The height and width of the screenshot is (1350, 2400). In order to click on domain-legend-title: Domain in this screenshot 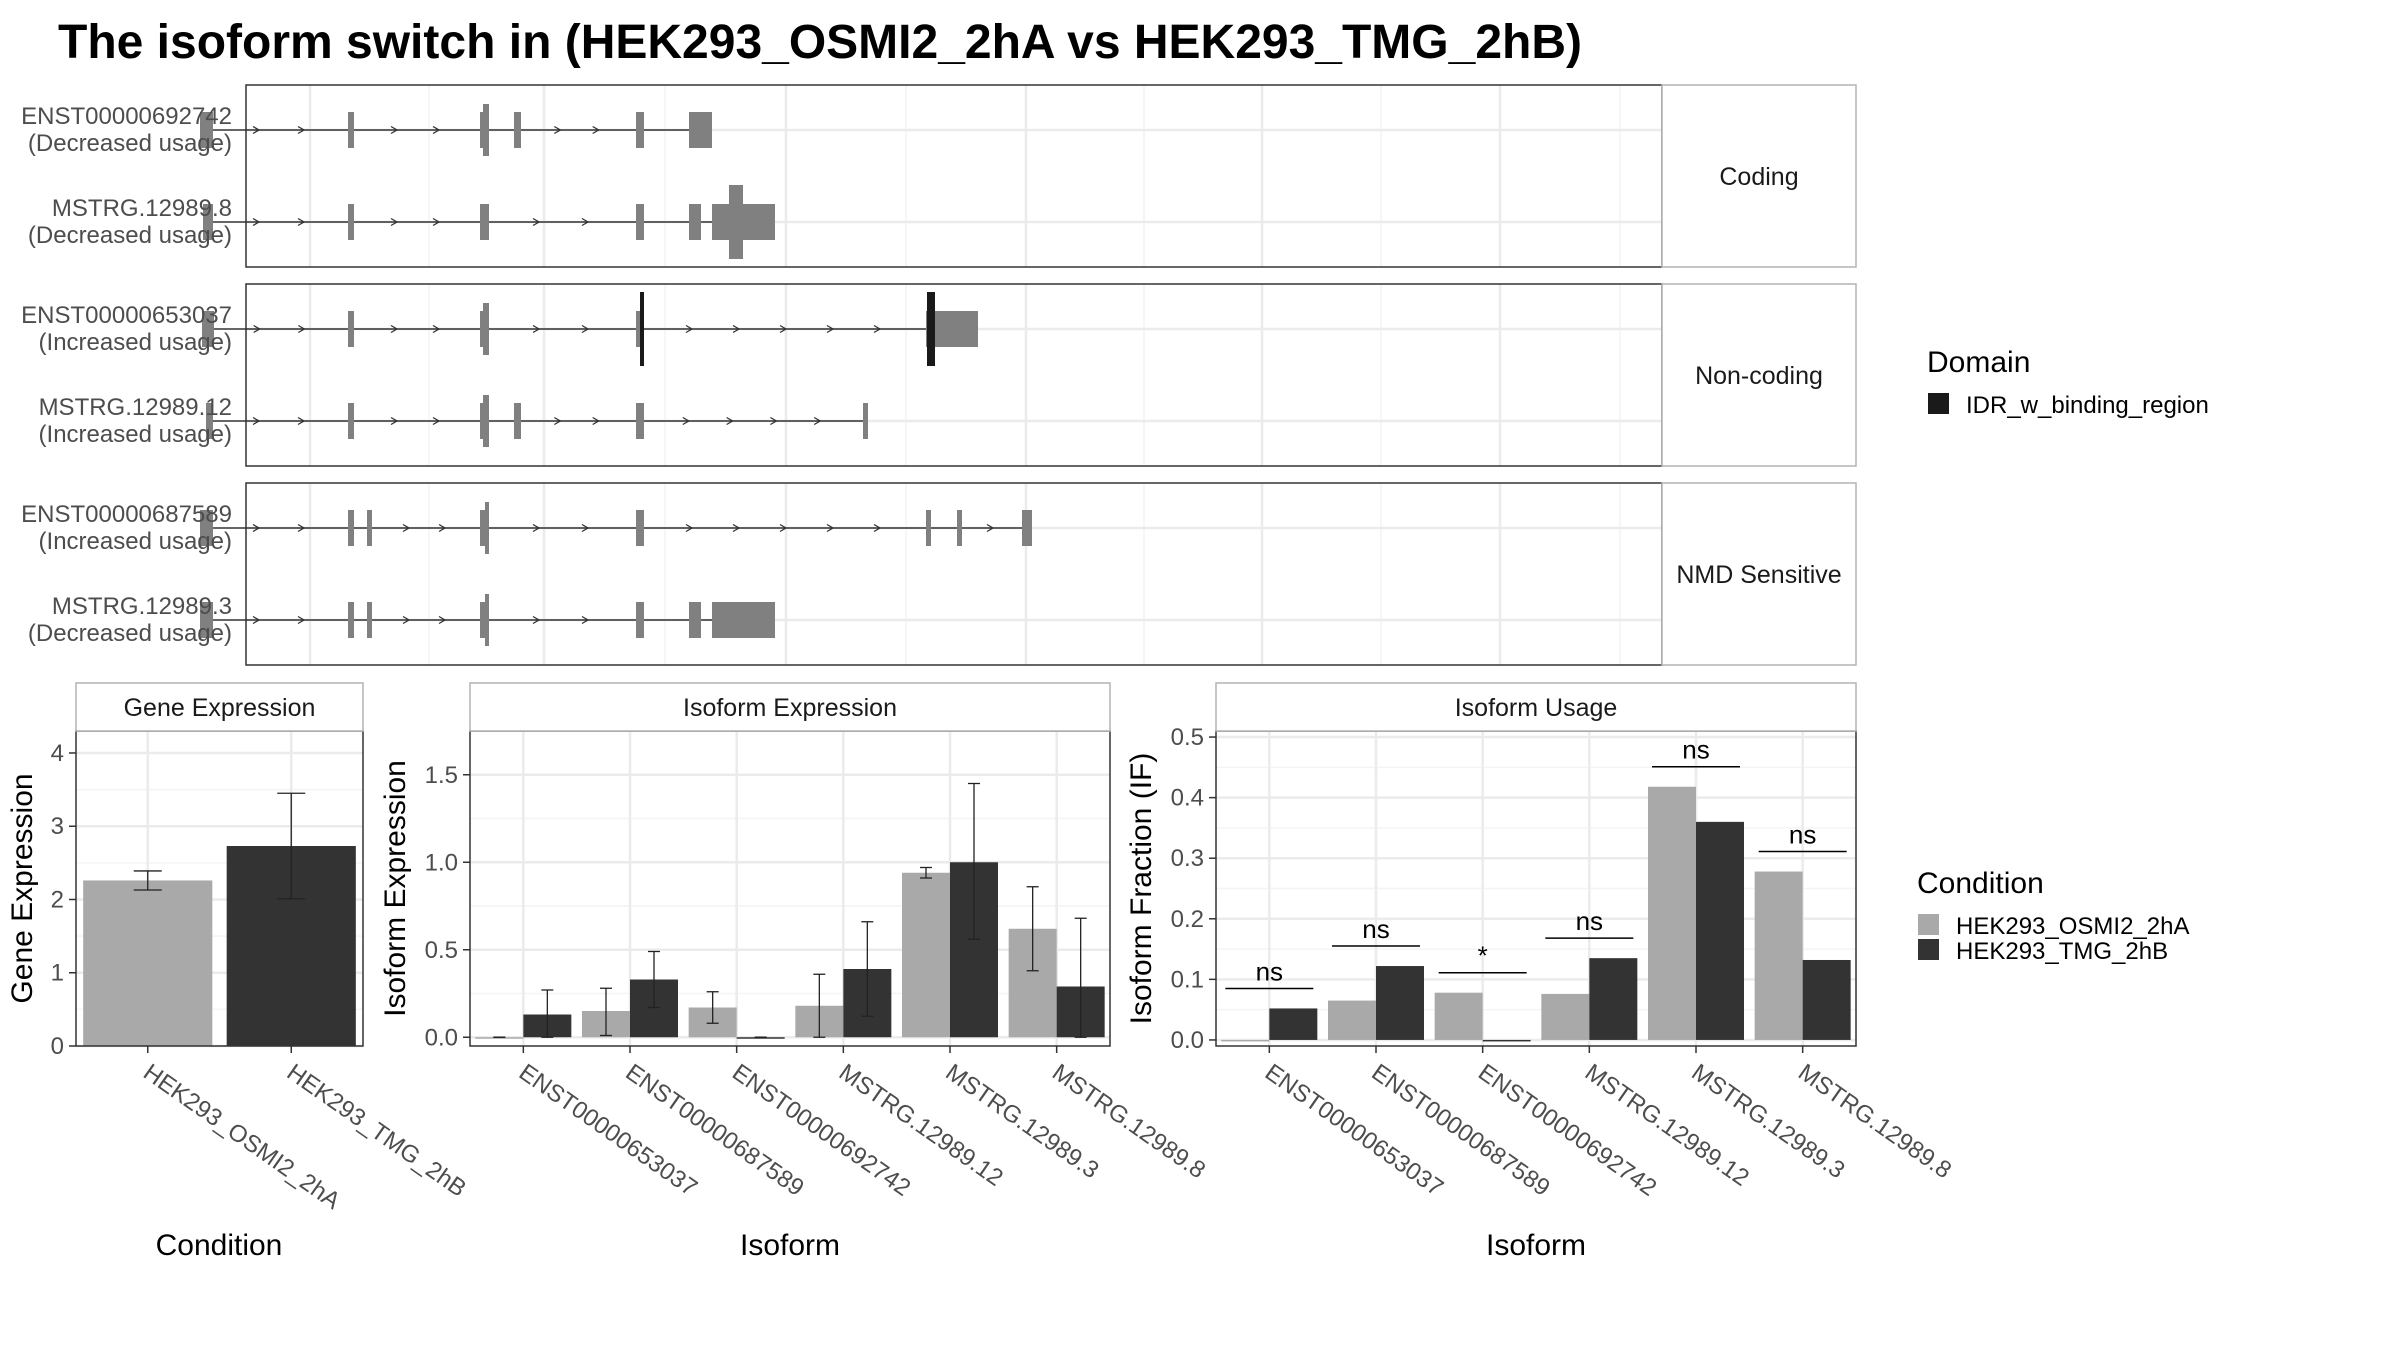, I will do `click(1978, 362)`.